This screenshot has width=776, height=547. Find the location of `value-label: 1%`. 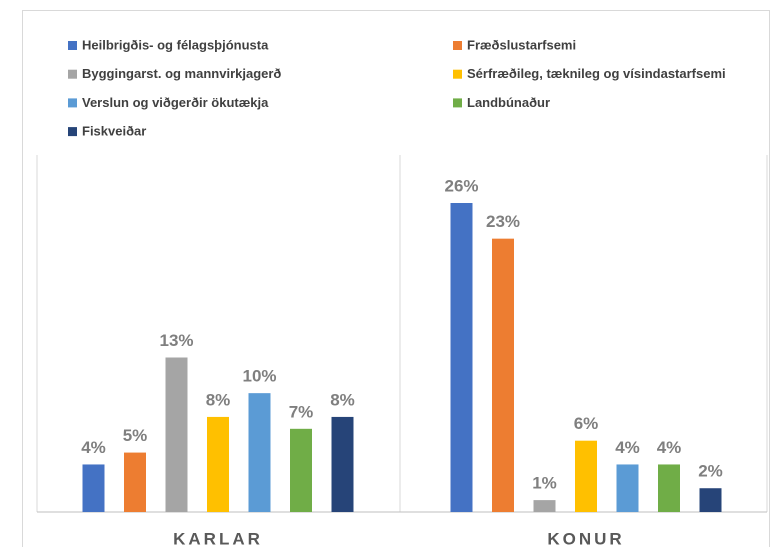

value-label: 1% is located at coordinates (544, 483).